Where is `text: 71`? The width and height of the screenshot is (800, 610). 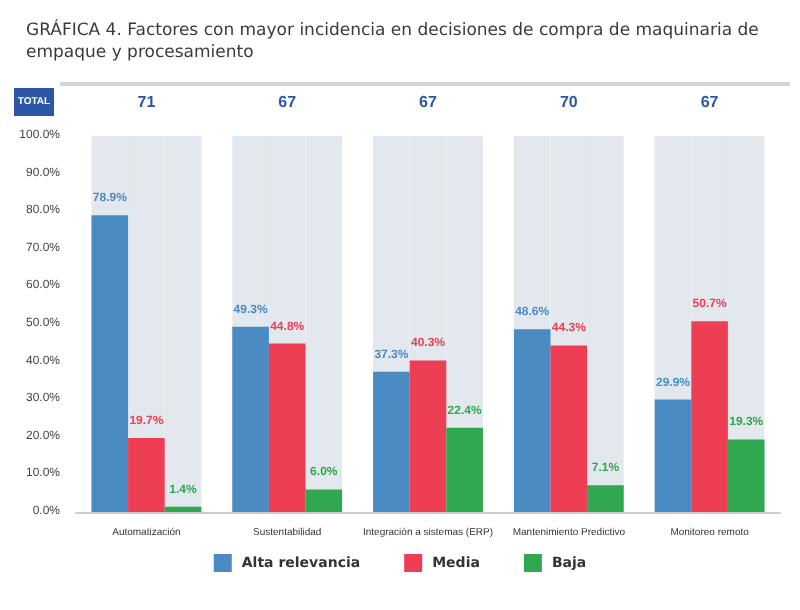
text: 71 is located at coordinates (147, 102).